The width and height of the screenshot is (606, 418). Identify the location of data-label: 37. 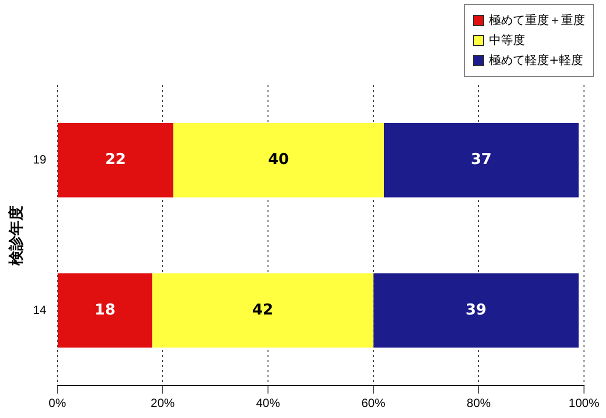
(481, 159).